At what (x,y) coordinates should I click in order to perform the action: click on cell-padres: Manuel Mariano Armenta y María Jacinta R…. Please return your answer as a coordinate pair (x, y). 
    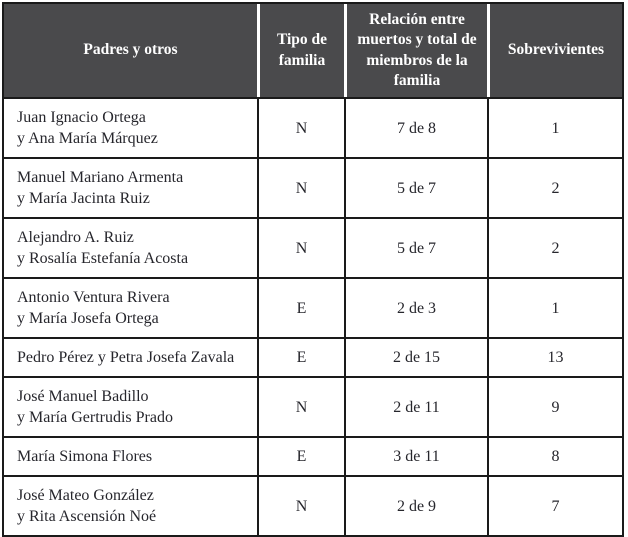
    Looking at the image, I should click on (130, 187).